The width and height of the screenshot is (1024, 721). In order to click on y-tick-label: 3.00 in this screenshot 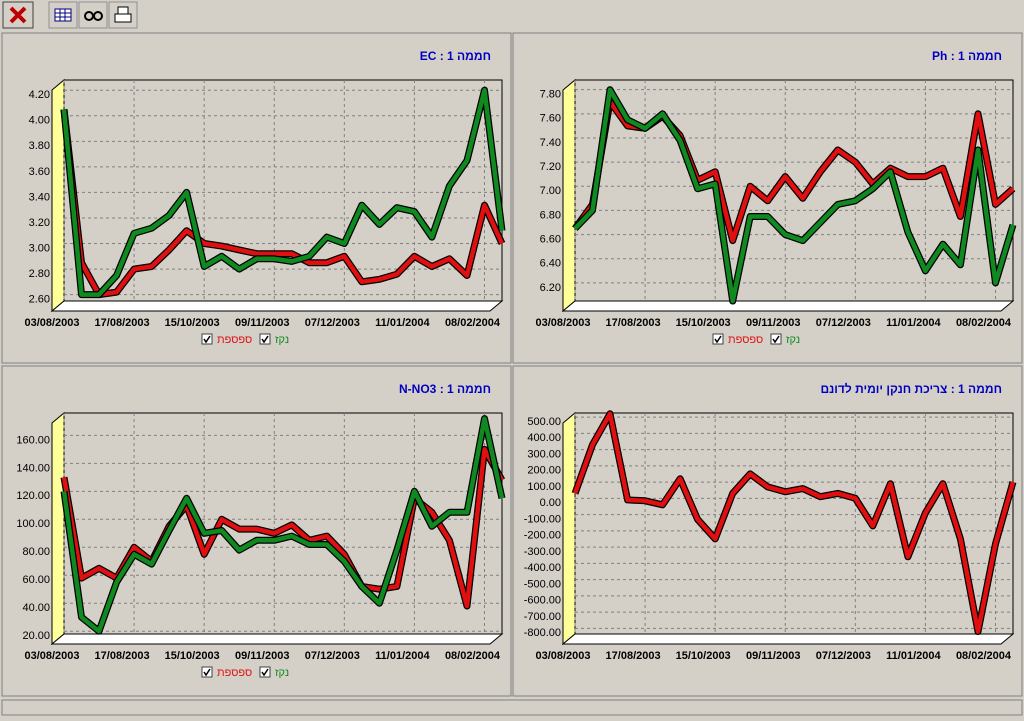, I will do `click(39, 248)`.